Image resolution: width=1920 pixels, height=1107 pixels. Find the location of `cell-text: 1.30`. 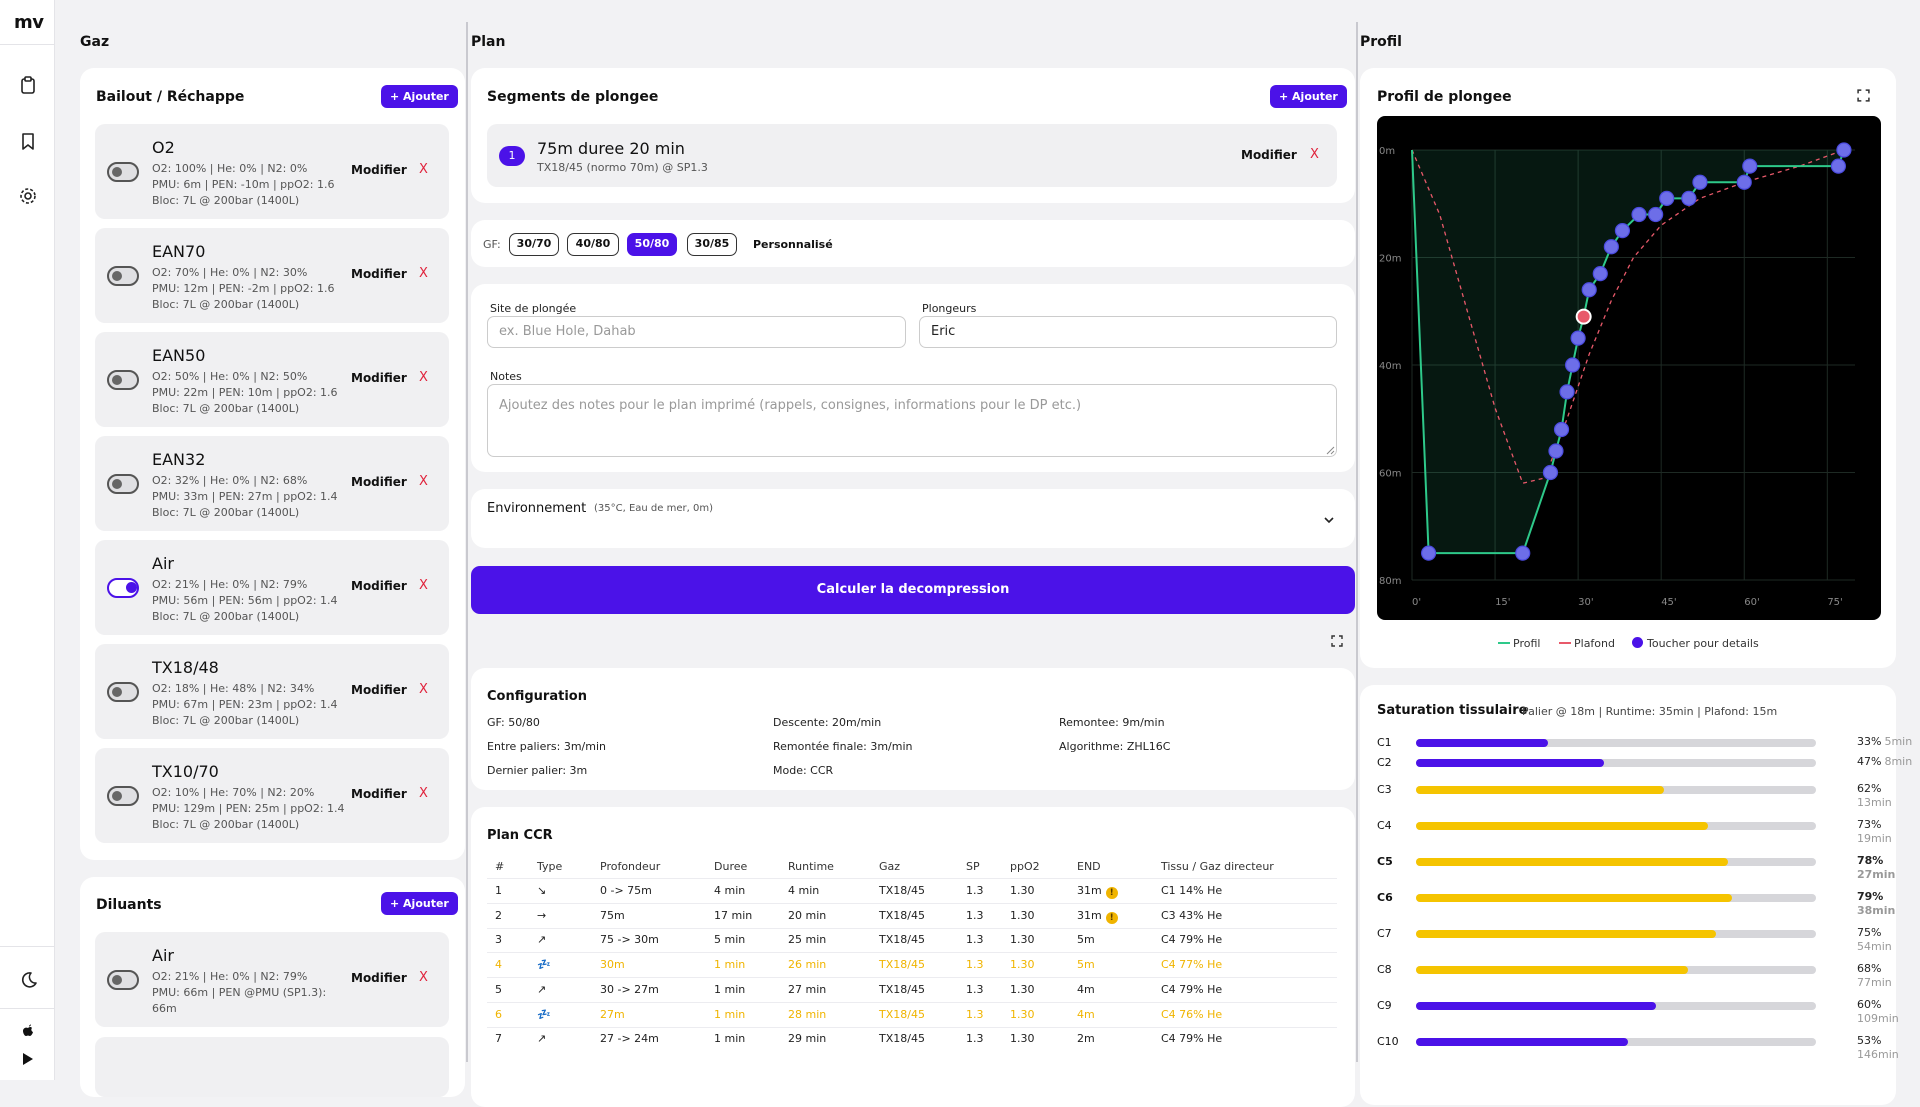

cell-text: 1.30 is located at coordinates (1022, 915).